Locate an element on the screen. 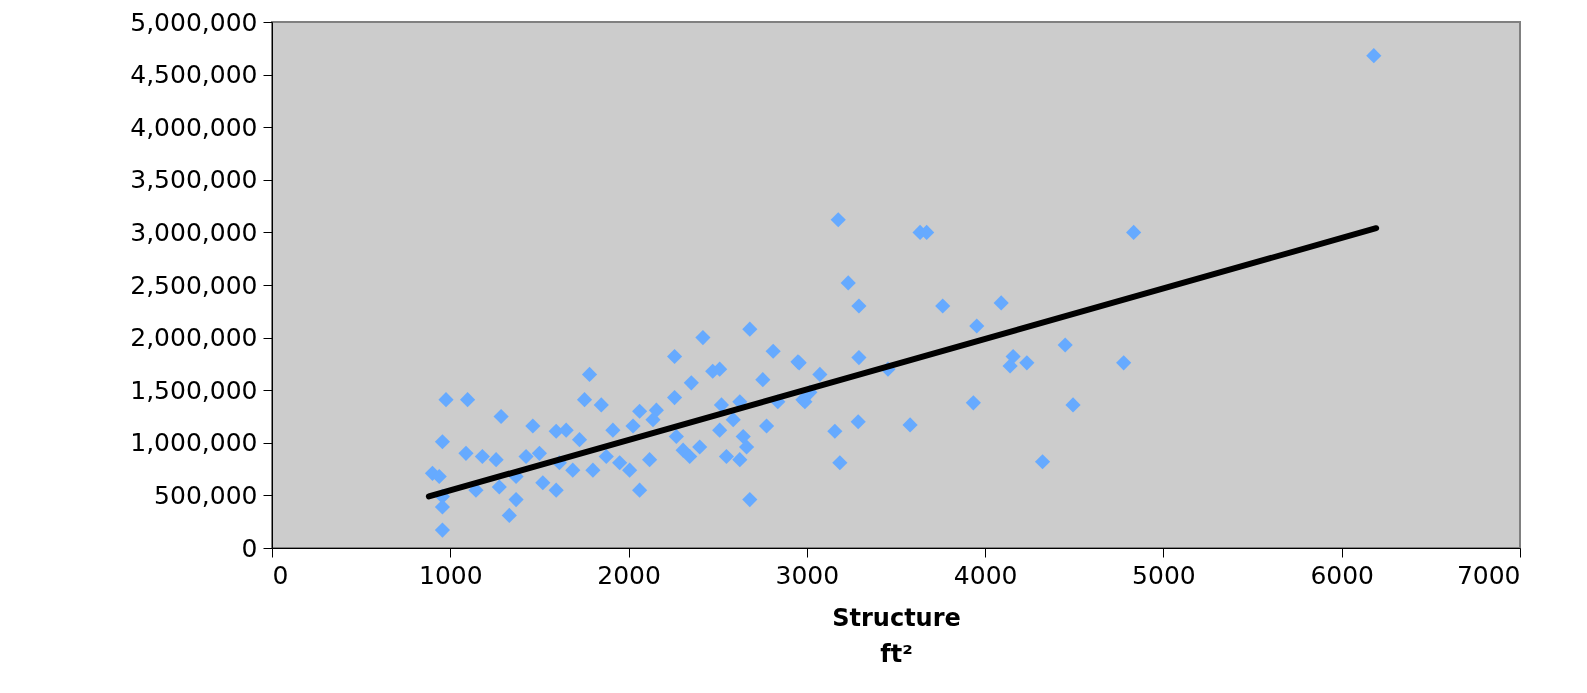 The image size is (1587, 693). x-tick-label: 6000 is located at coordinates (1342, 575).